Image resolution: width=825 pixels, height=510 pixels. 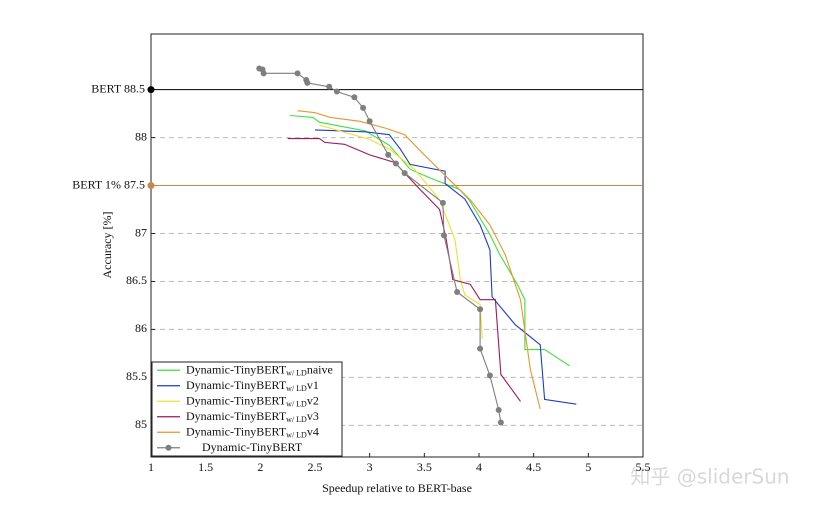 What do you see at coordinates (141, 424) in the screenshot?
I see `y-tick-label: 85` at bounding box center [141, 424].